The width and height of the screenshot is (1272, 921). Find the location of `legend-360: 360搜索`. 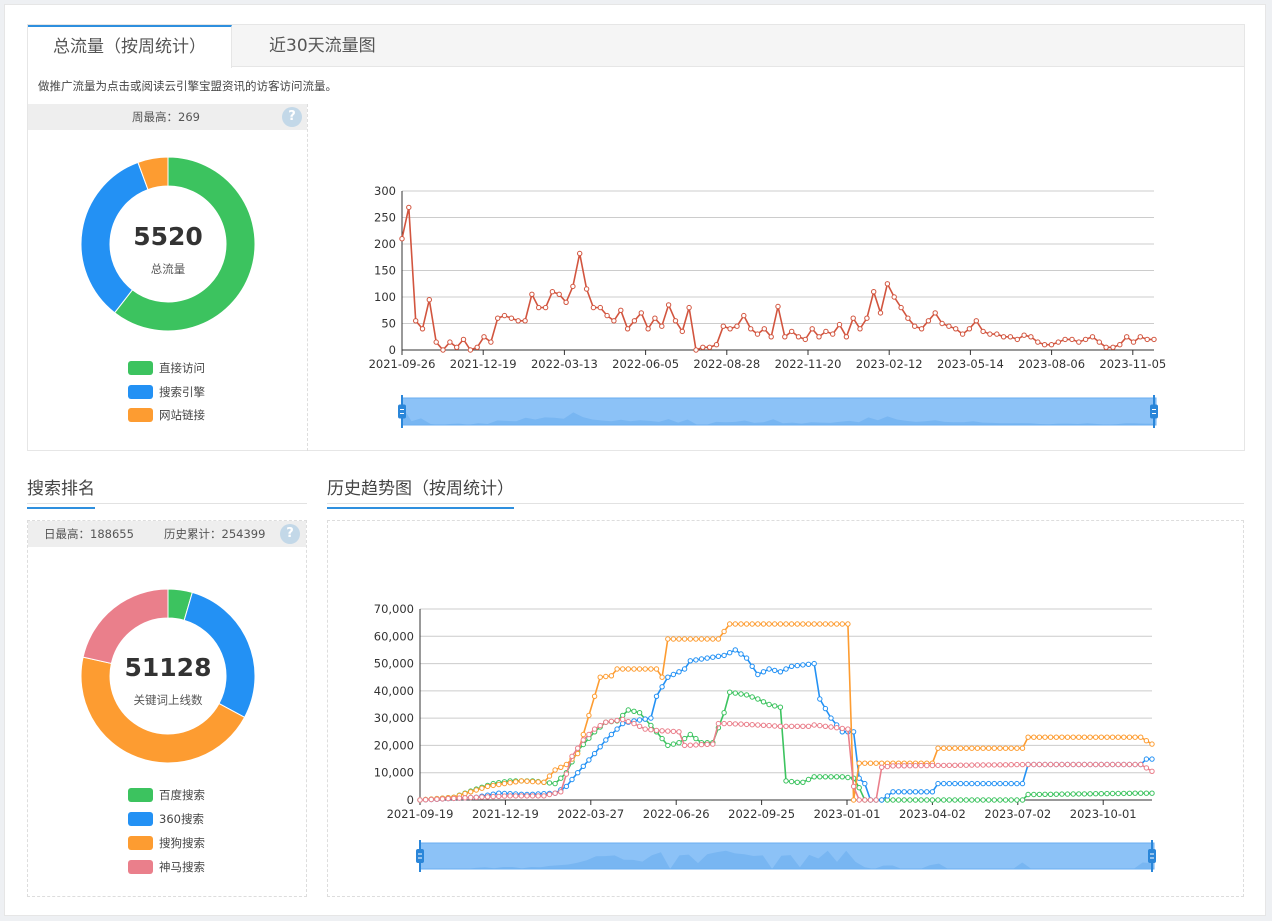

legend-360: 360搜索 is located at coordinates (166, 819).